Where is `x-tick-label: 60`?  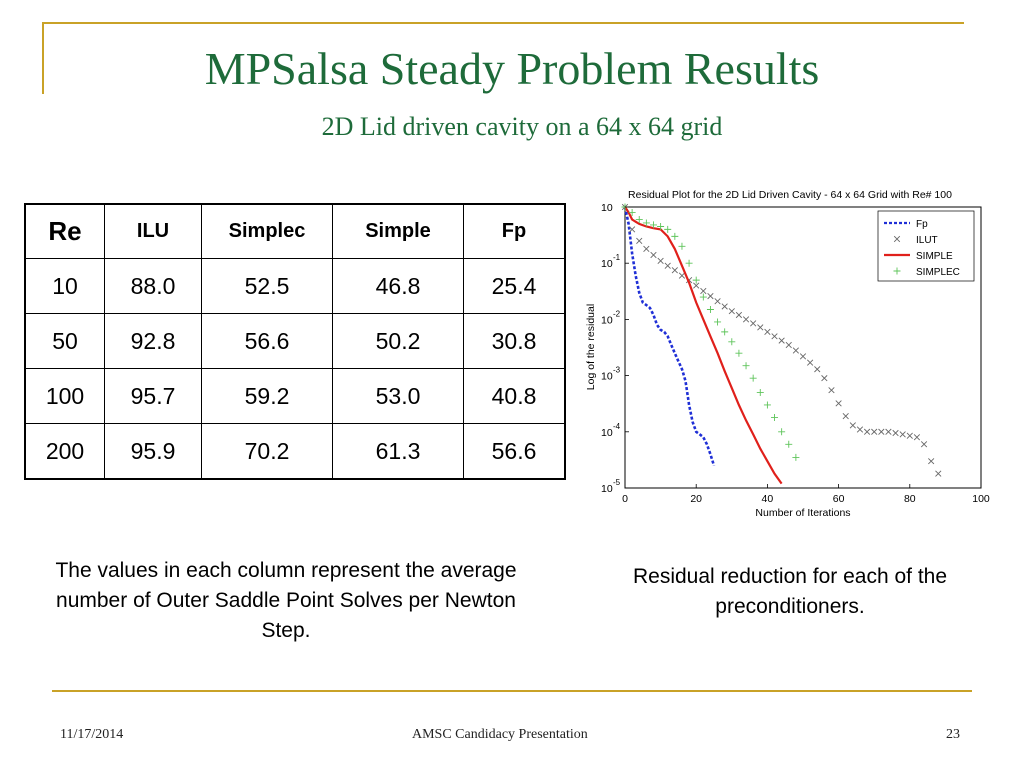 x-tick-label: 60 is located at coordinates (839, 499).